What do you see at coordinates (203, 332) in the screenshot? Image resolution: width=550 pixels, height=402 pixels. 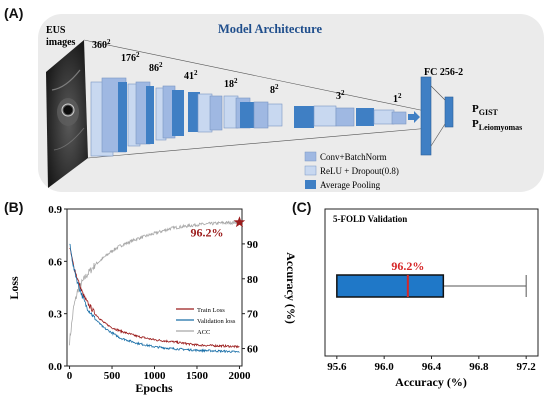 I see `legend-label-acc: ACC` at bounding box center [203, 332].